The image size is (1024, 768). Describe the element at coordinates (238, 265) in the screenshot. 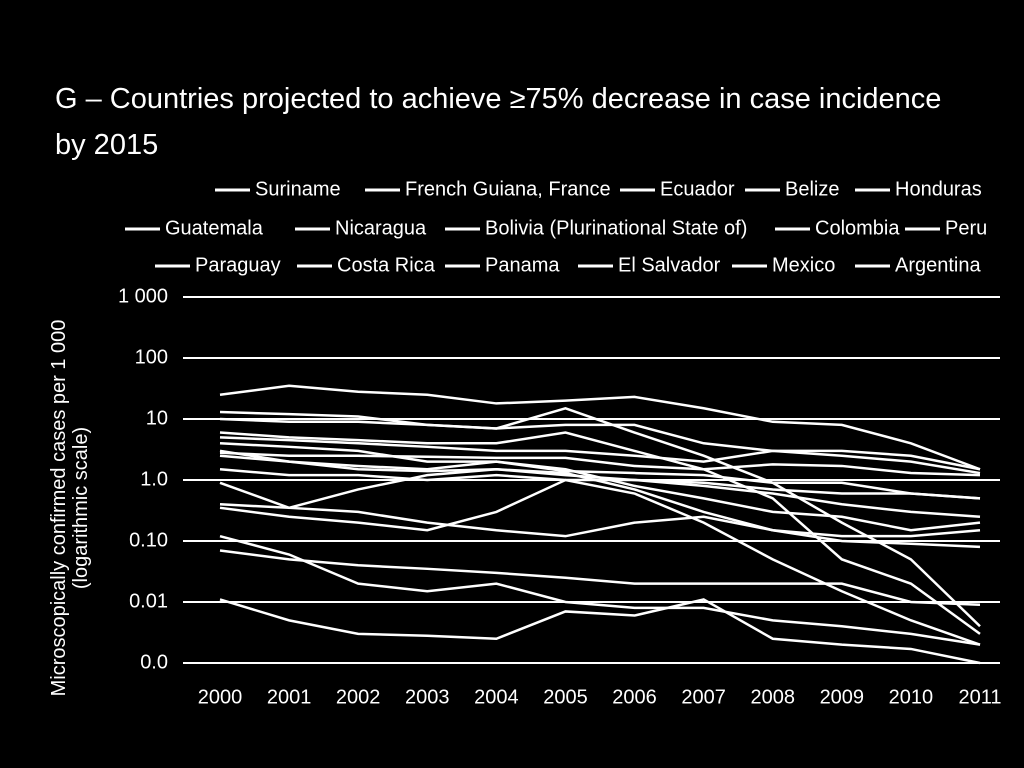

I see `legend-label: Paraguay` at that location.